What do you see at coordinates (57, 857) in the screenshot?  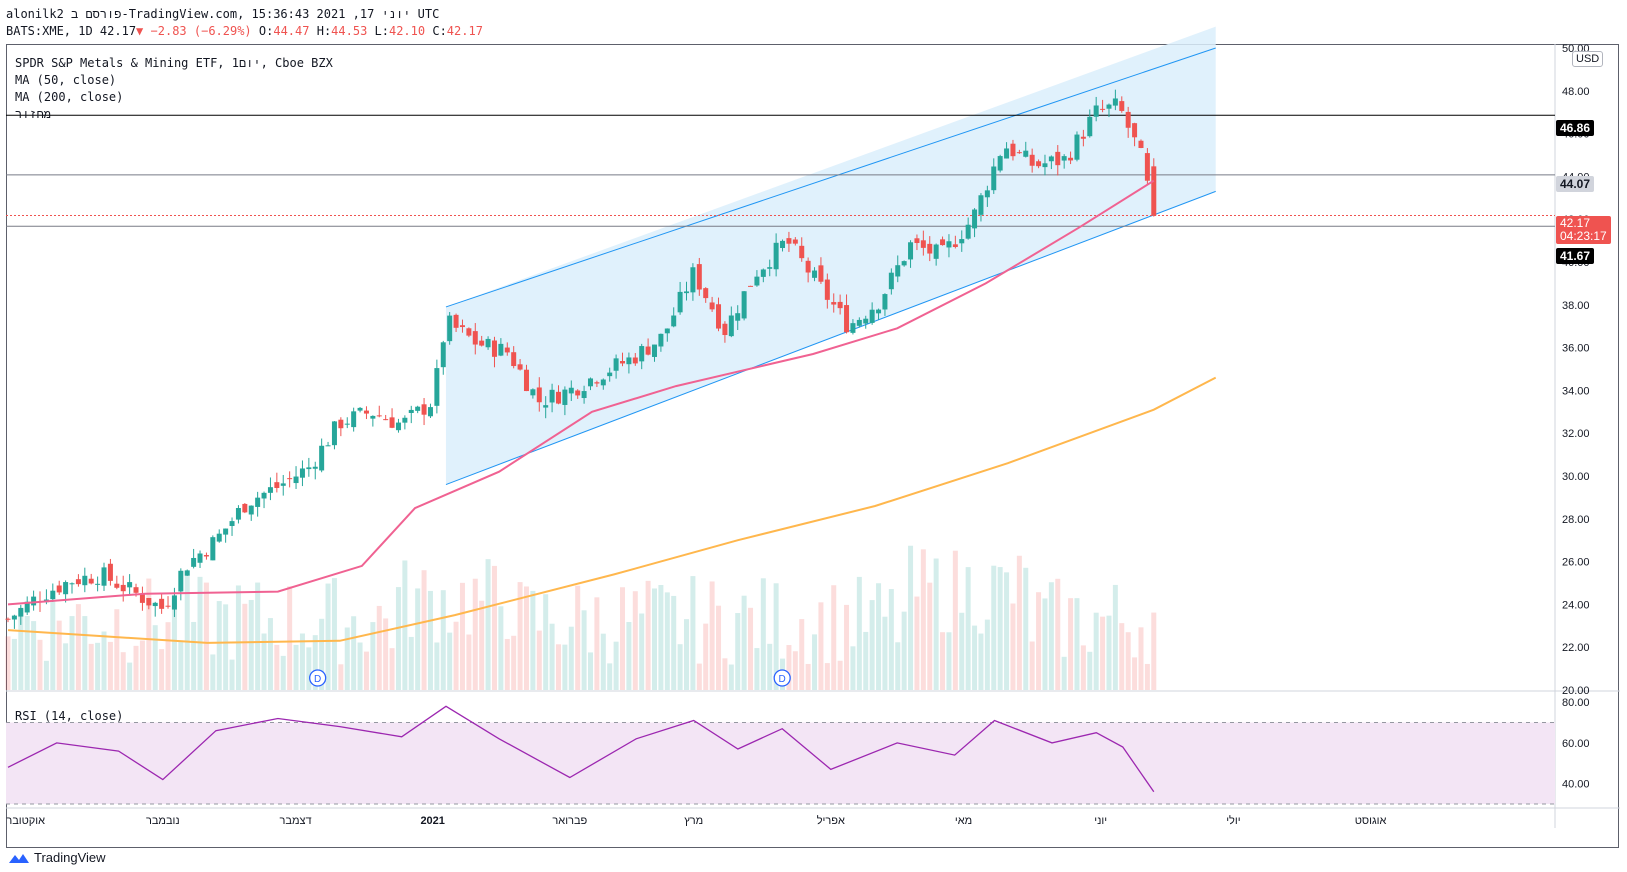 I see `tradingview-logo: TradingView` at bounding box center [57, 857].